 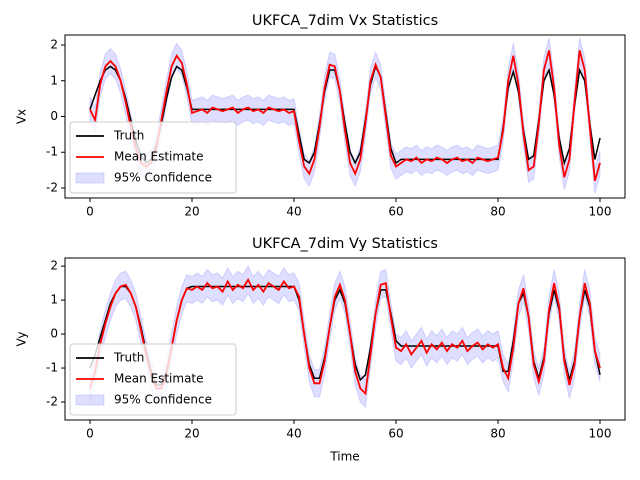 What do you see at coordinates (344, 457) in the screenshot?
I see `x-axis-label: Time` at bounding box center [344, 457].